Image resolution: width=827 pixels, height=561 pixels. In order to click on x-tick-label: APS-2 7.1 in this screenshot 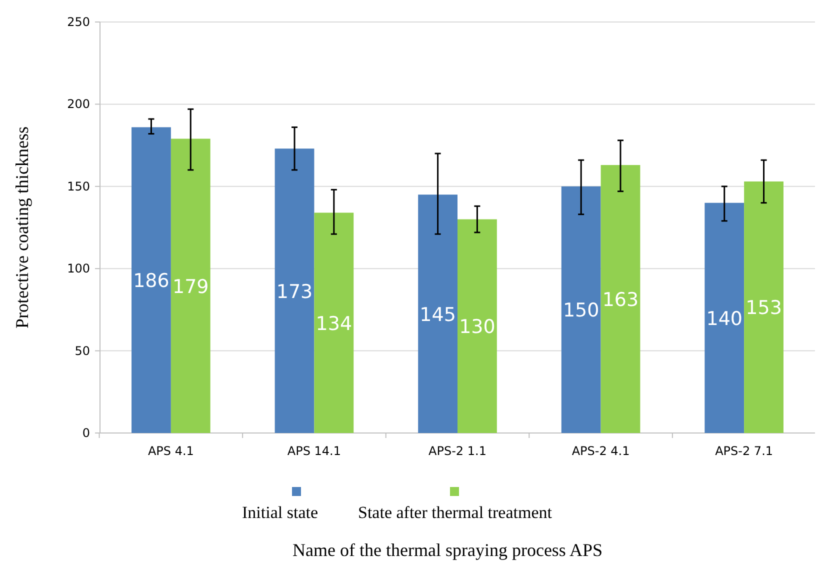, I will do `click(744, 451)`.